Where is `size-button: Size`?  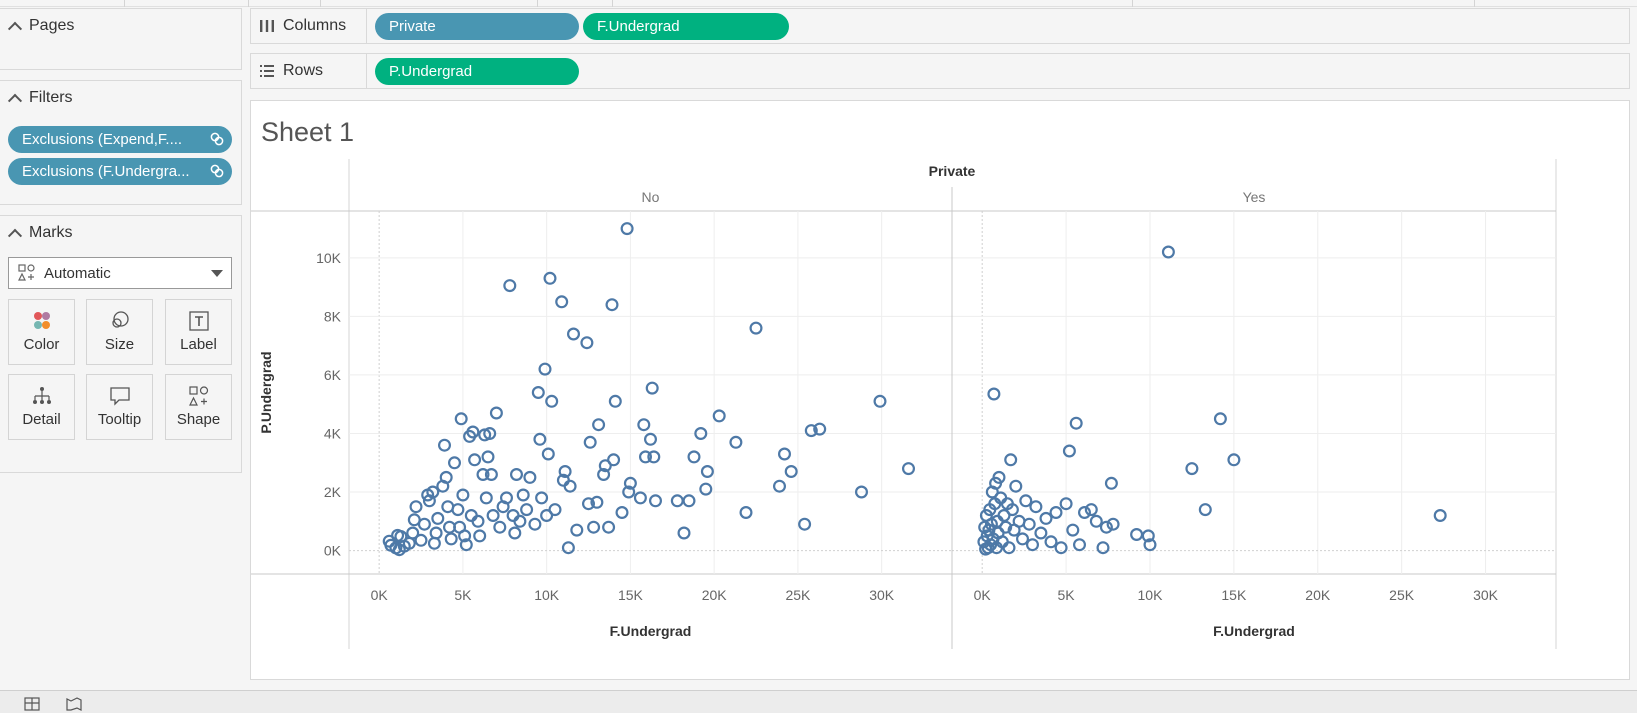
size-button: Size is located at coordinates (119, 332).